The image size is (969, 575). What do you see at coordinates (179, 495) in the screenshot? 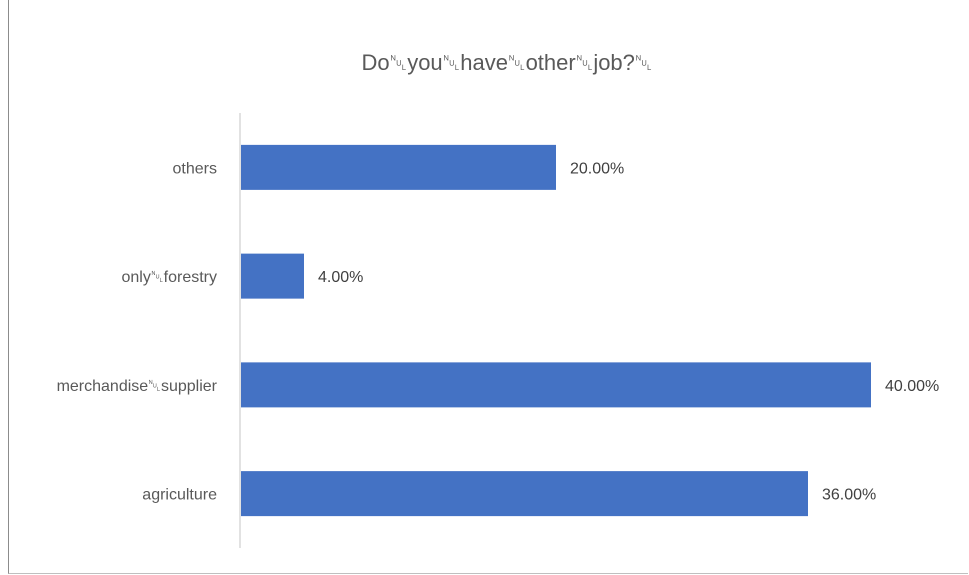
I see `category-label-agriculture: agriculture` at bounding box center [179, 495].